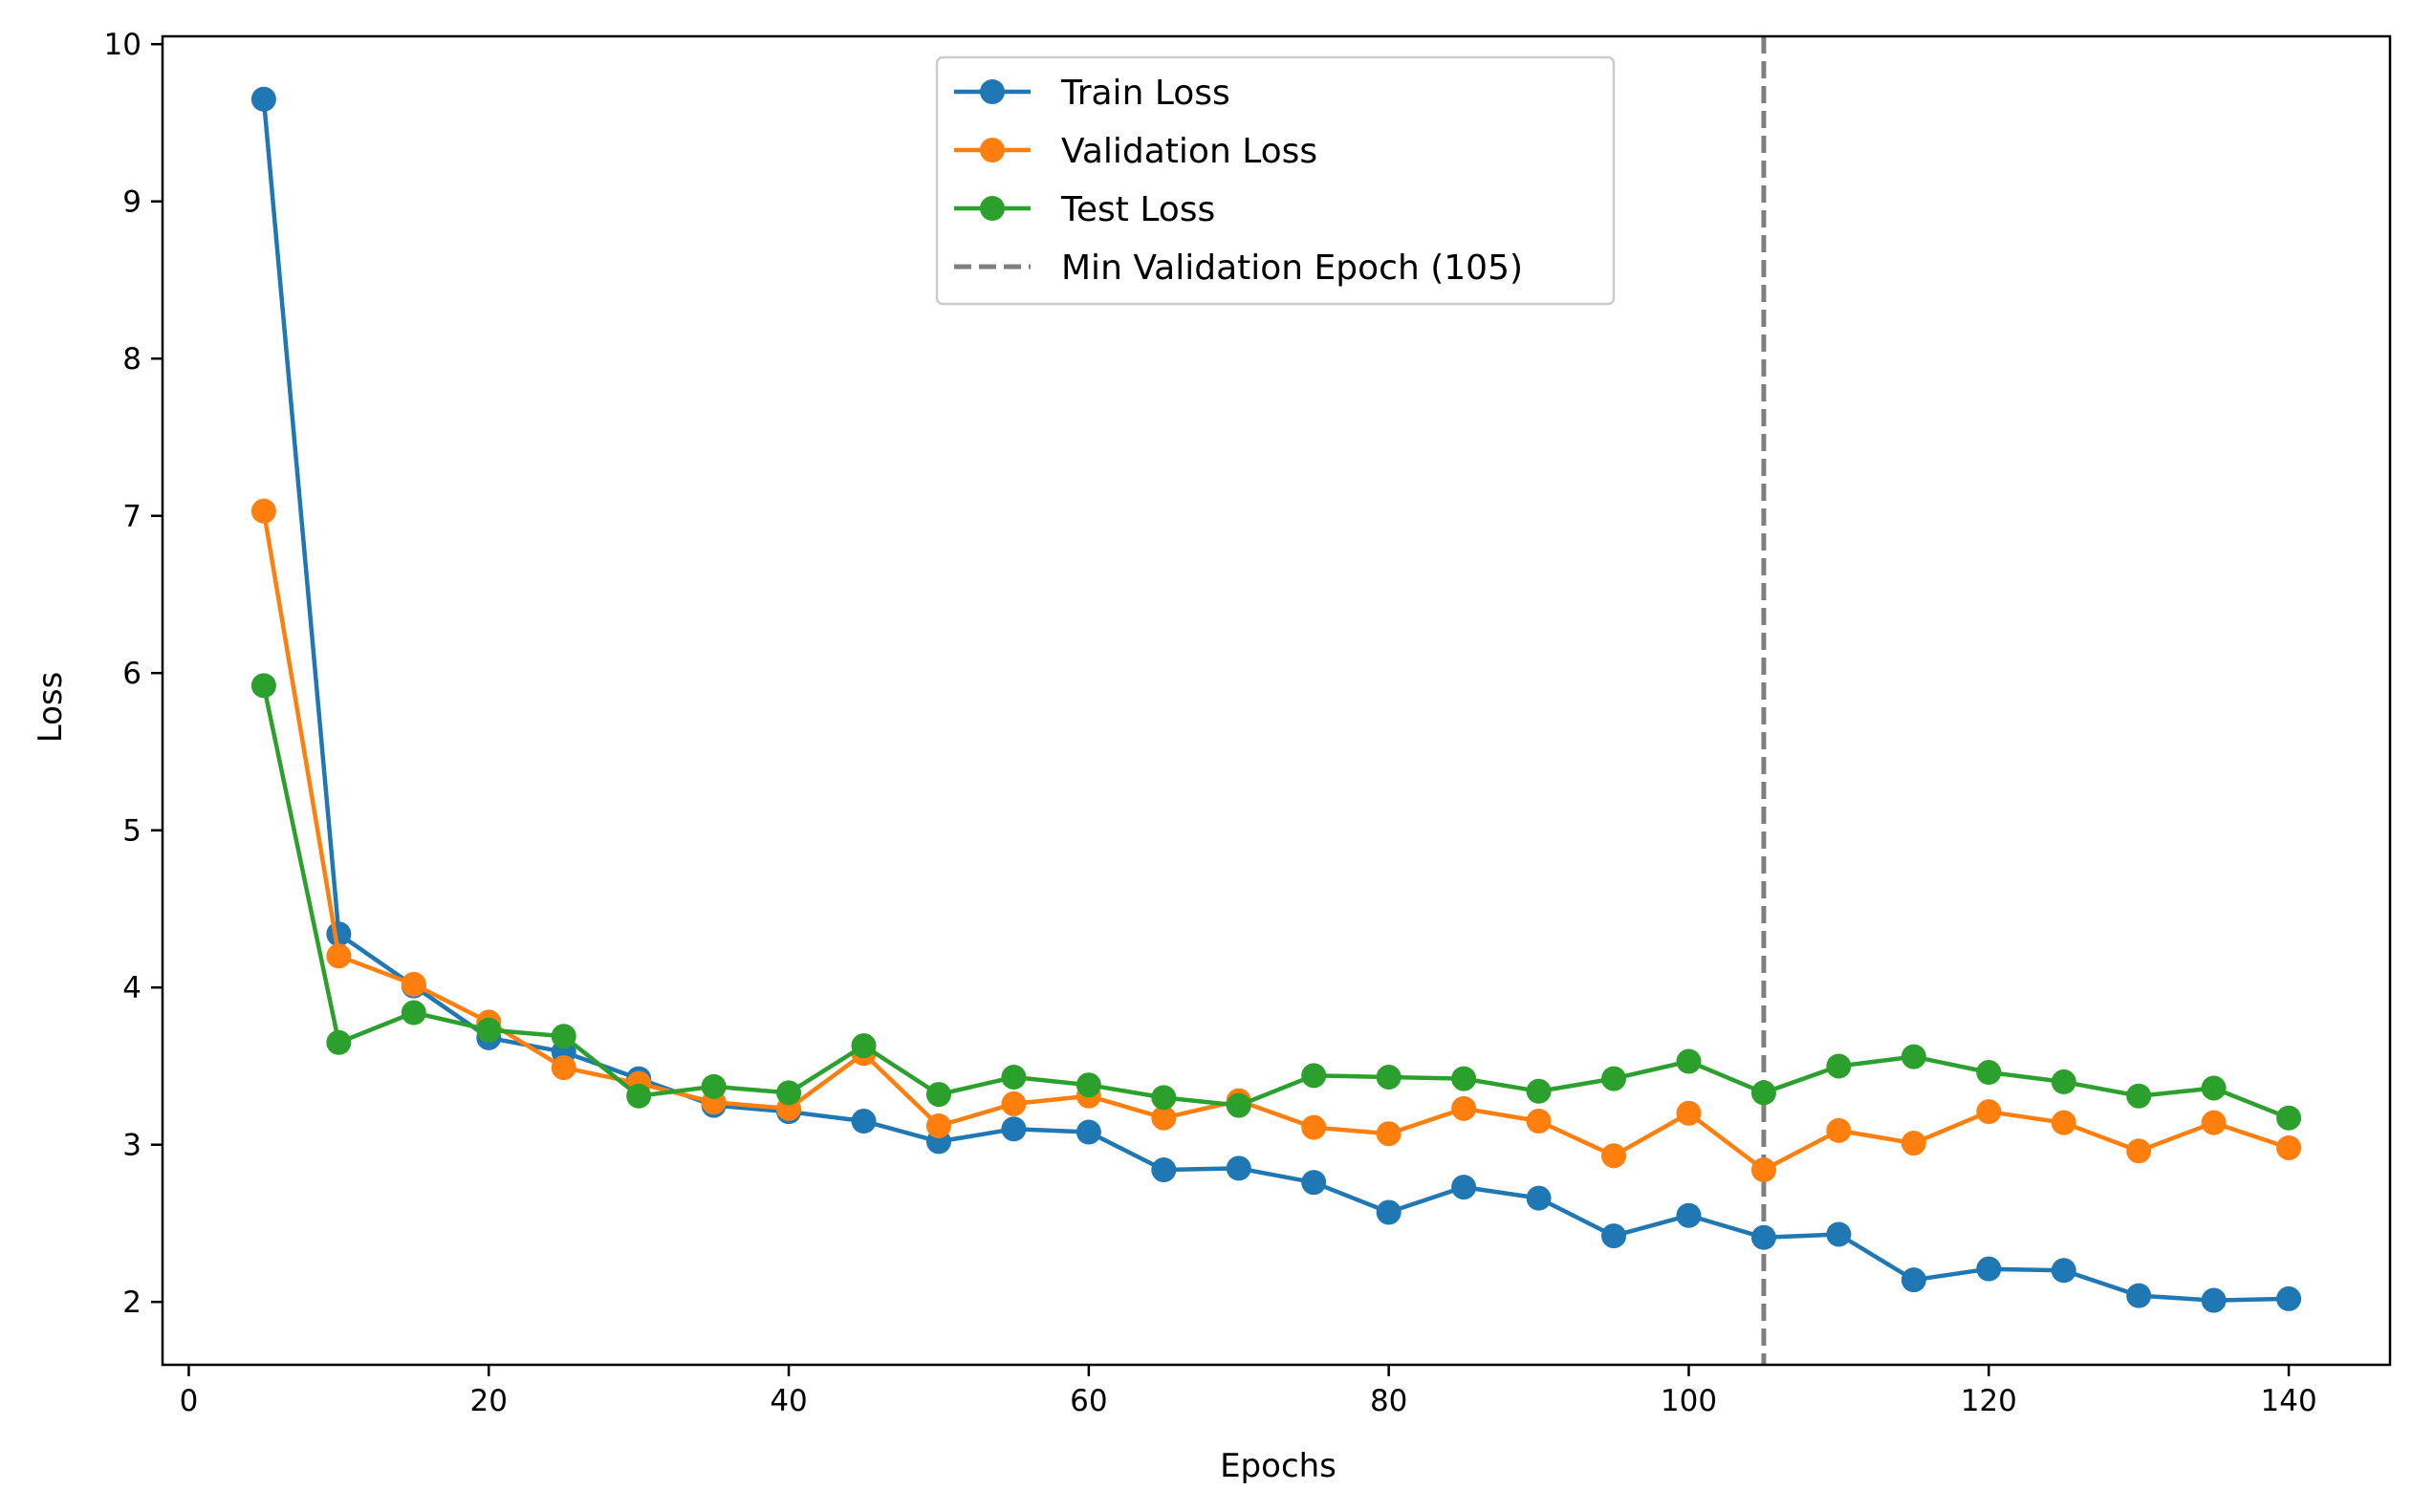  Describe the element at coordinates (131, 988) in the screenshot. I see `y-tick-label: 4` at that location.